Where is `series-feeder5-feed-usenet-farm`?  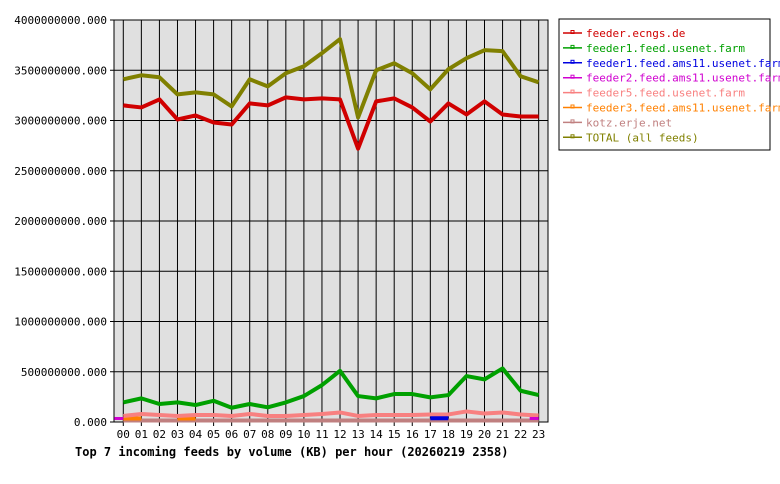 series-feeder5-feed-usenet-farm is located at coordinates (331, 413).